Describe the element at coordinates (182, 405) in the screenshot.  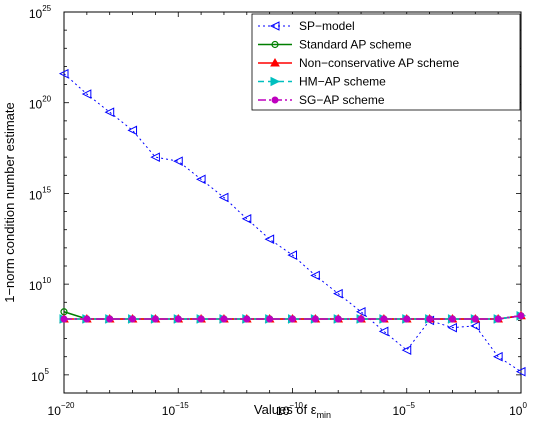
I see `x-tick-exponent: −15` at that location.